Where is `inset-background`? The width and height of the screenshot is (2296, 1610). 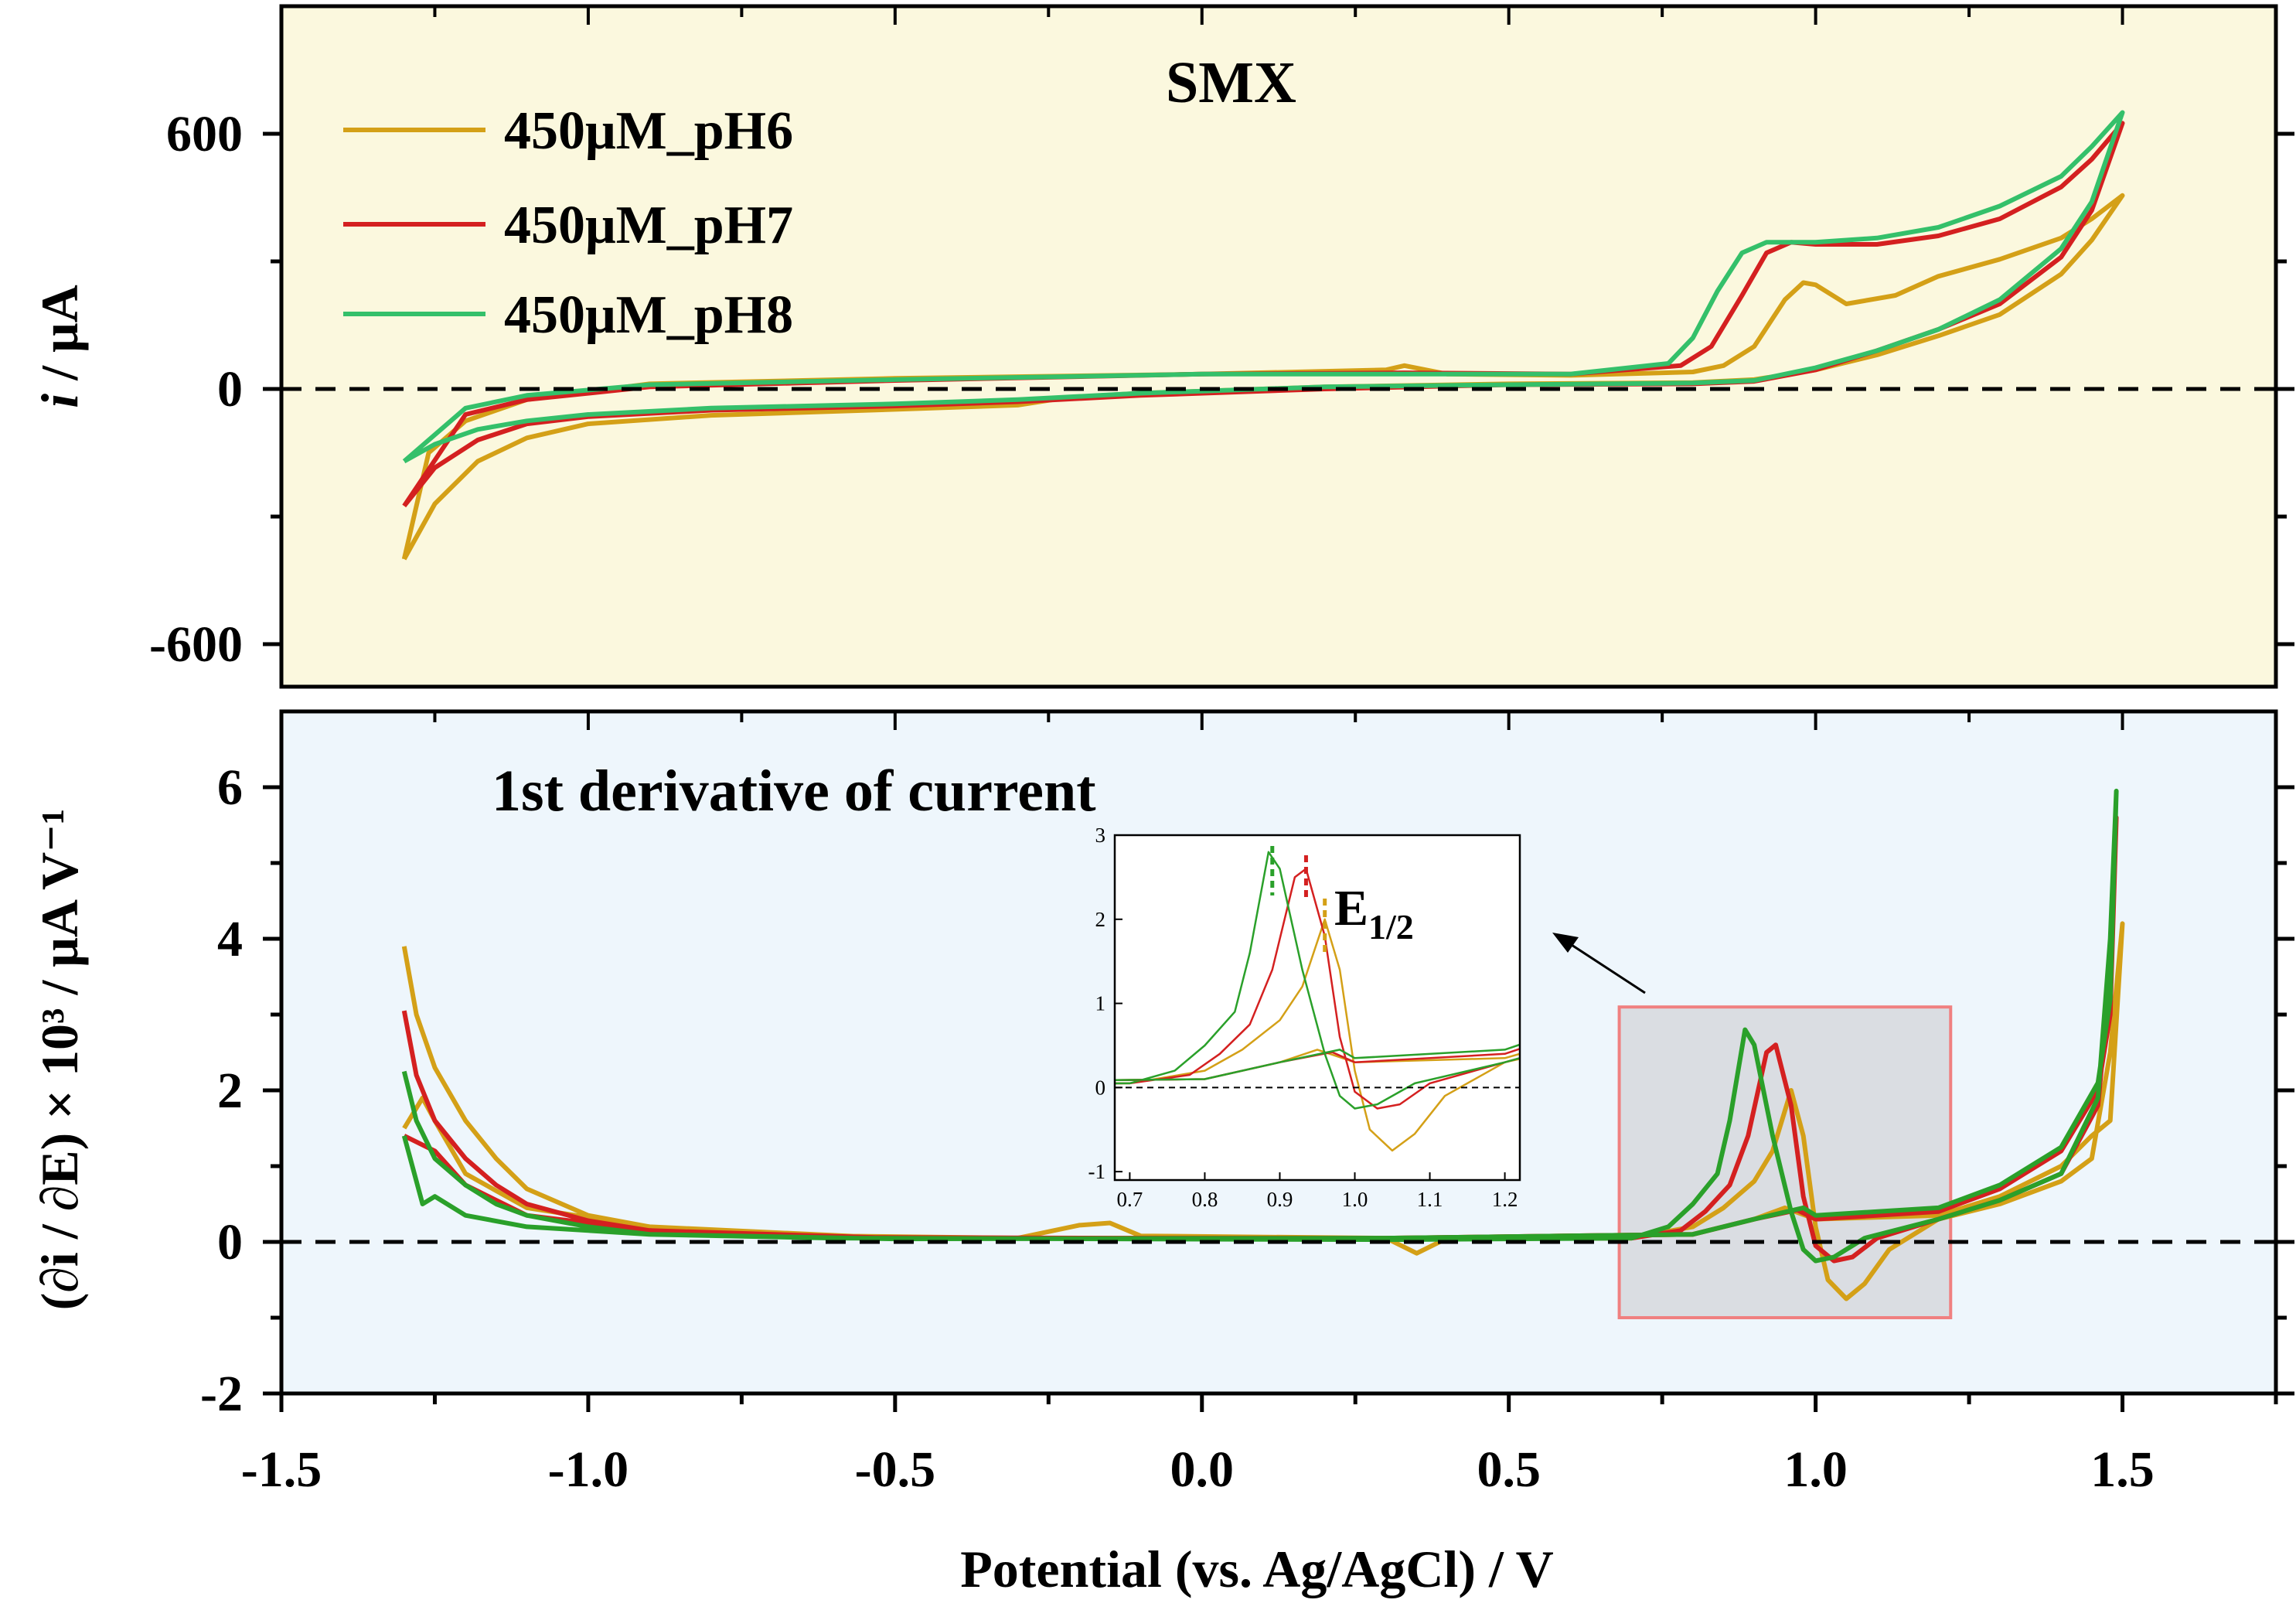
inset-background is located at coordinates (1317, 1007).